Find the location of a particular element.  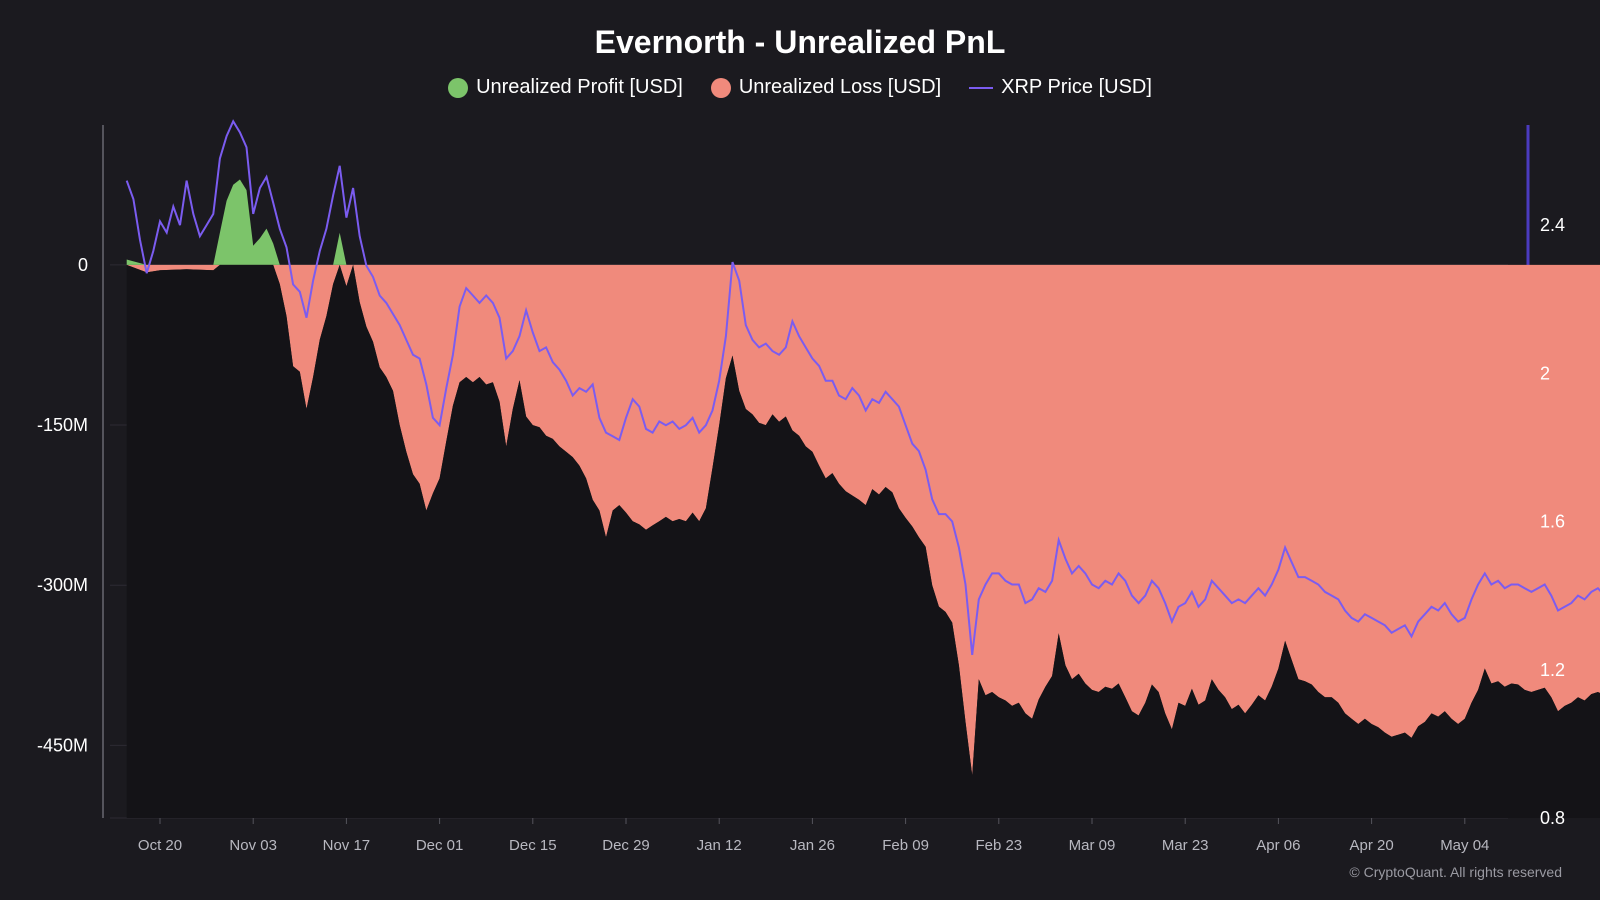

x-tick-label: Dec 29 is located at coordinates (626, 845).